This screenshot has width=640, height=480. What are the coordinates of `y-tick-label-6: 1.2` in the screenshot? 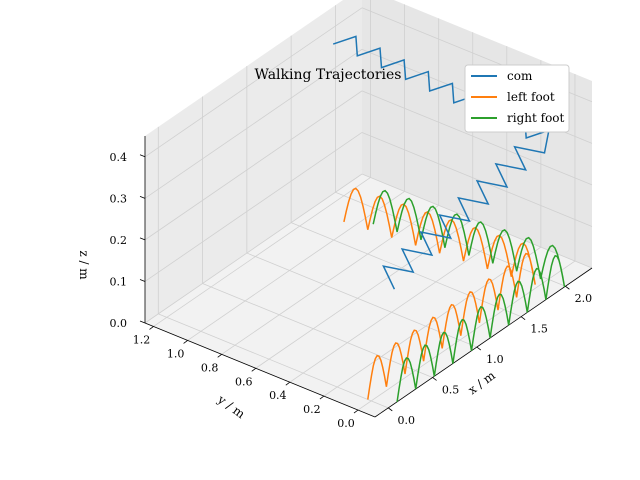 It's located at (142, 339).